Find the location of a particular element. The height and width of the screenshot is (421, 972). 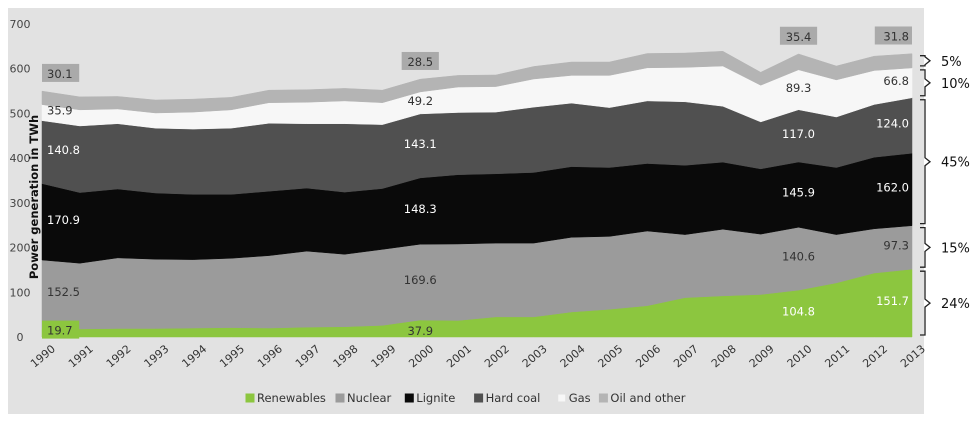

data-label: 30.1 is located at coordinates (60, 74).